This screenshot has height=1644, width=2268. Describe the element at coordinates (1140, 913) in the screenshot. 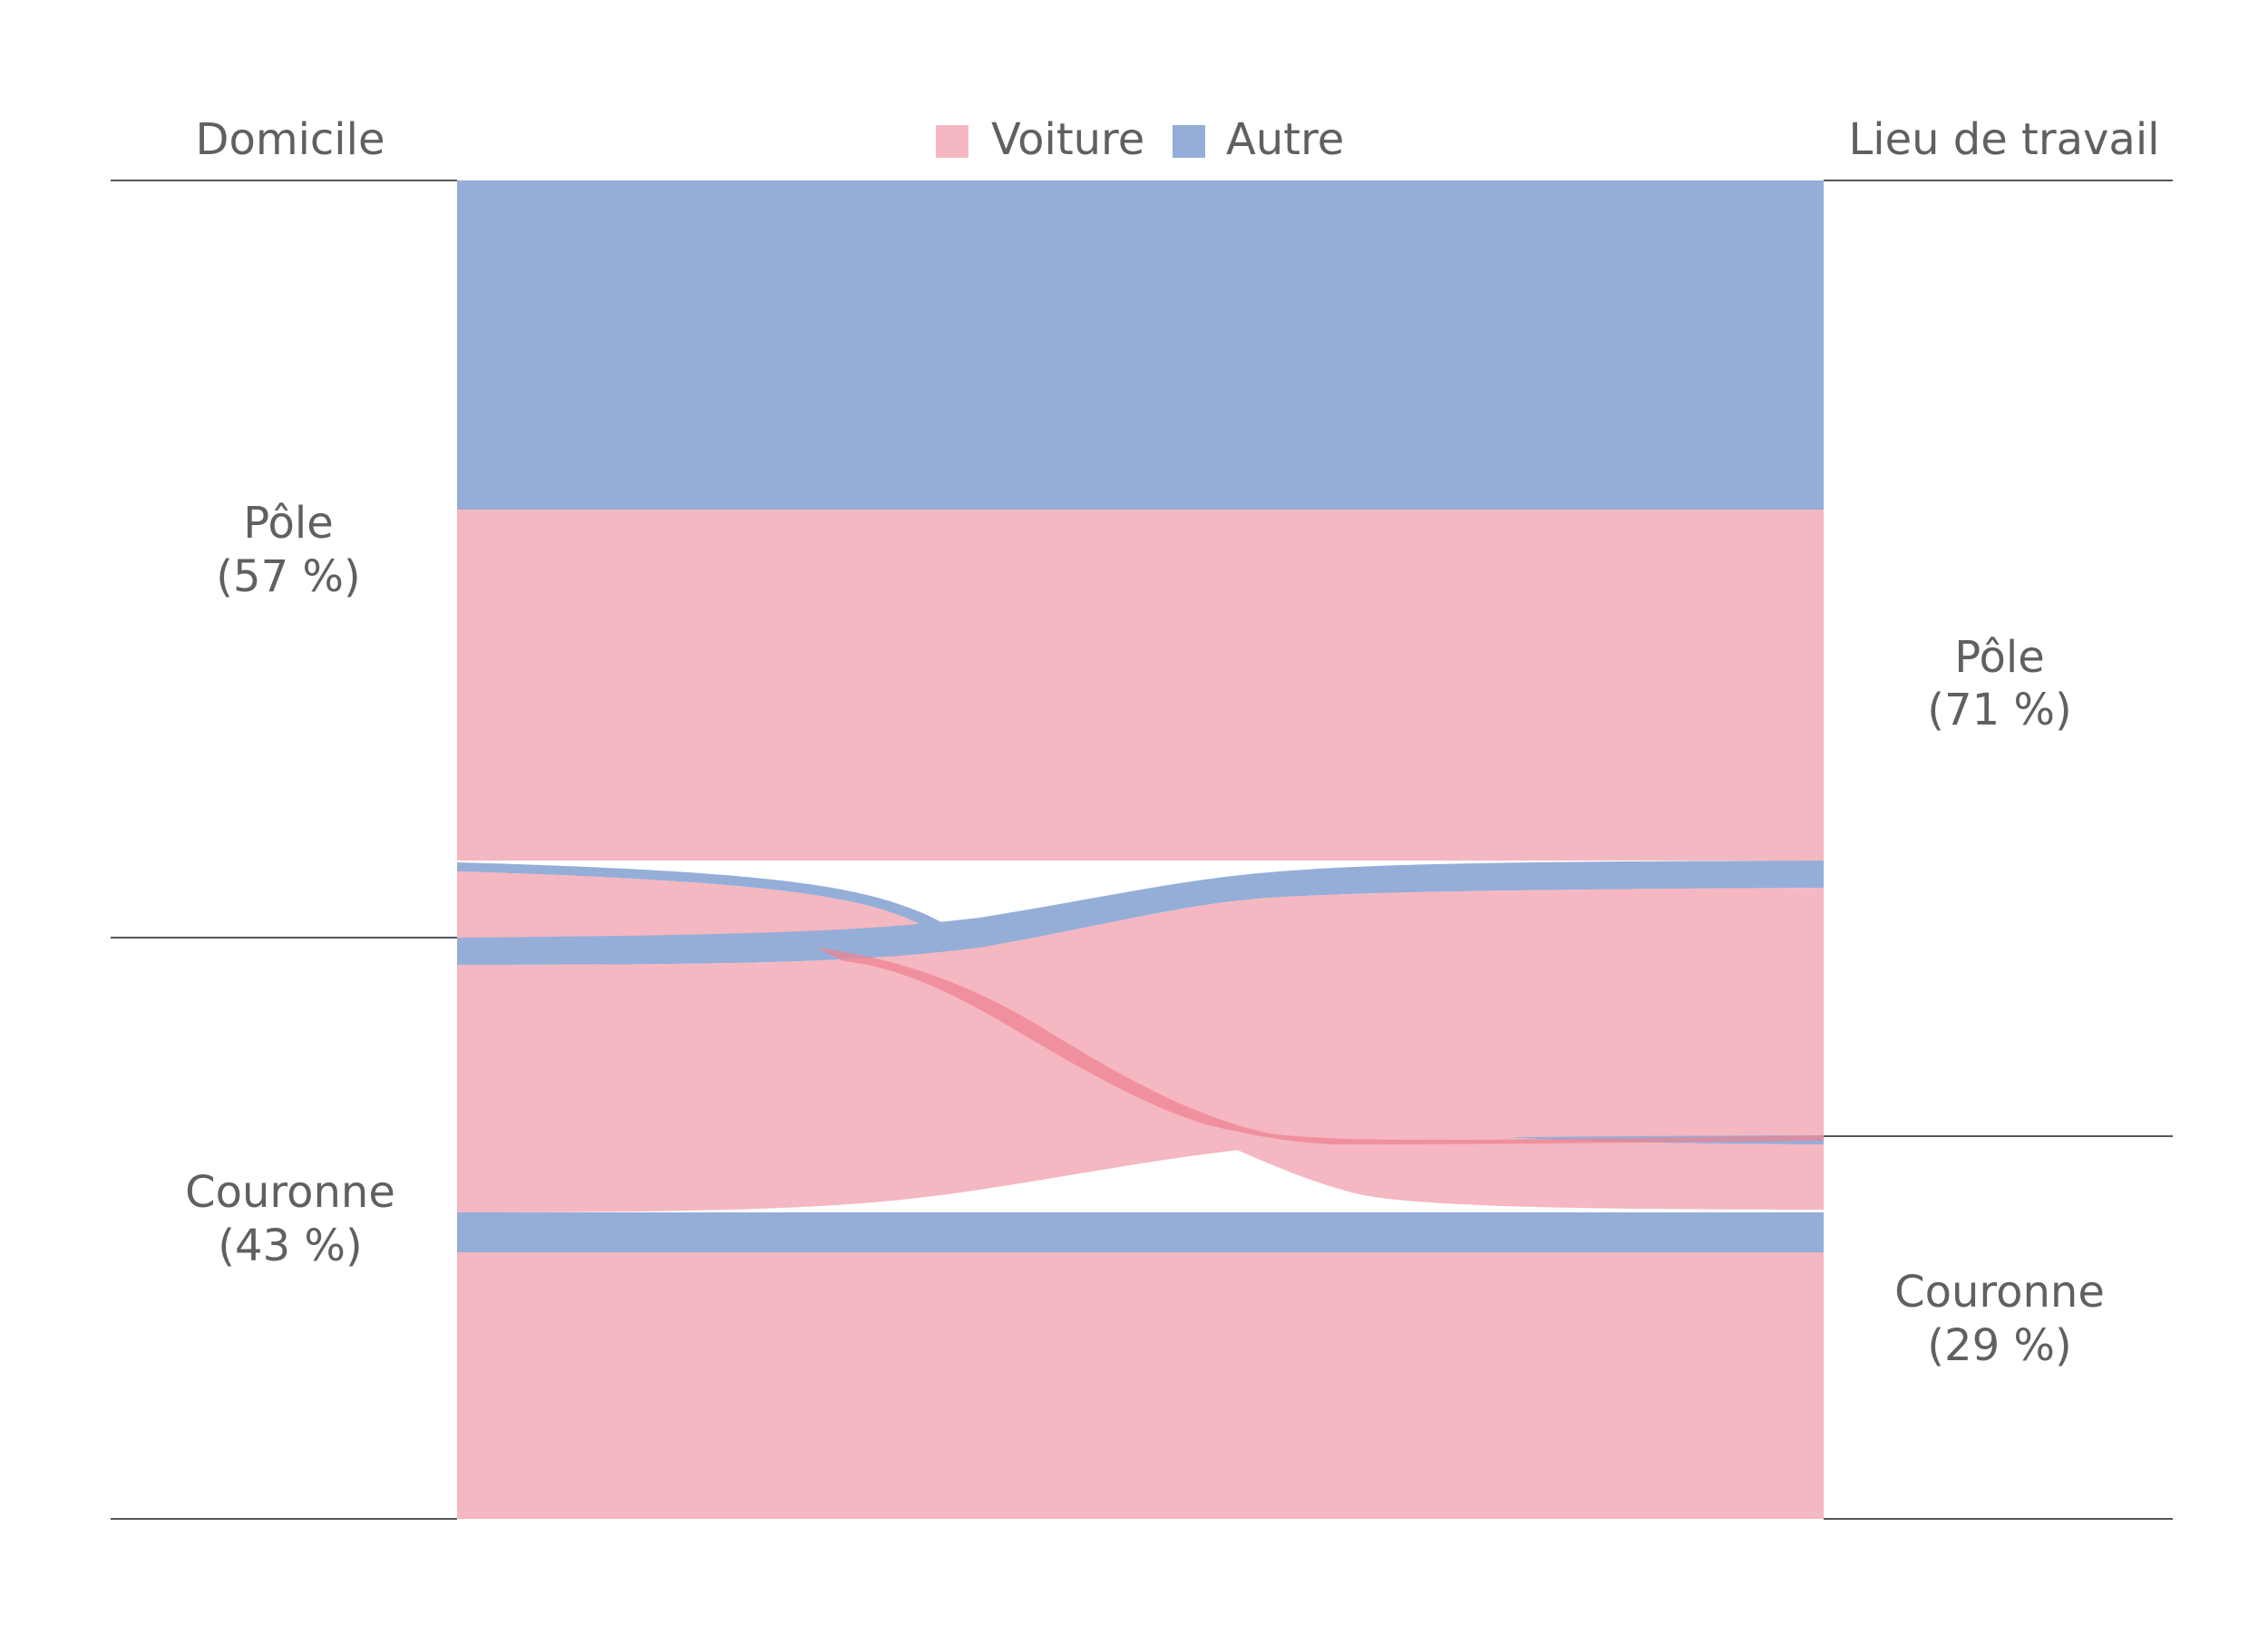

I see `flow-couronne-pole-autre` at that location.